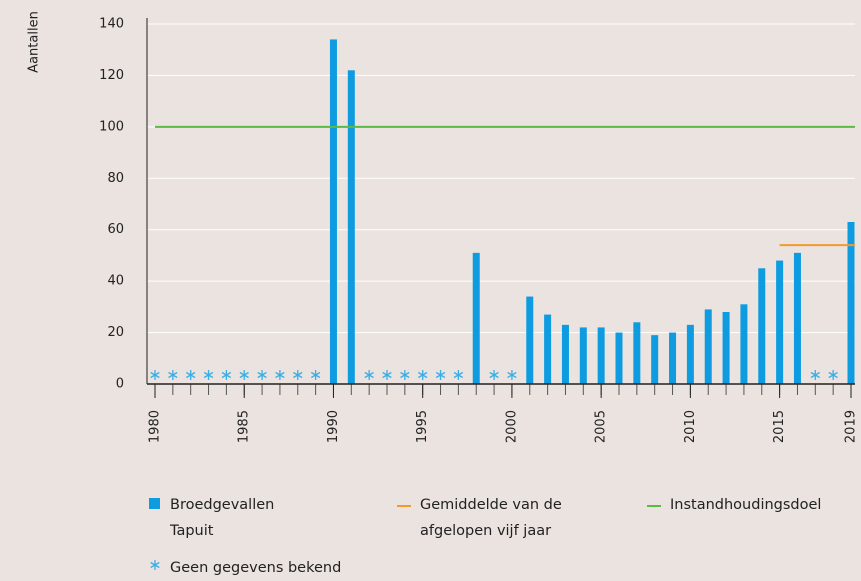  What do you see at coordinates (115, 178) in the screenshot?
I see `y-tick-label: 80` at bounding box center [115, 178].